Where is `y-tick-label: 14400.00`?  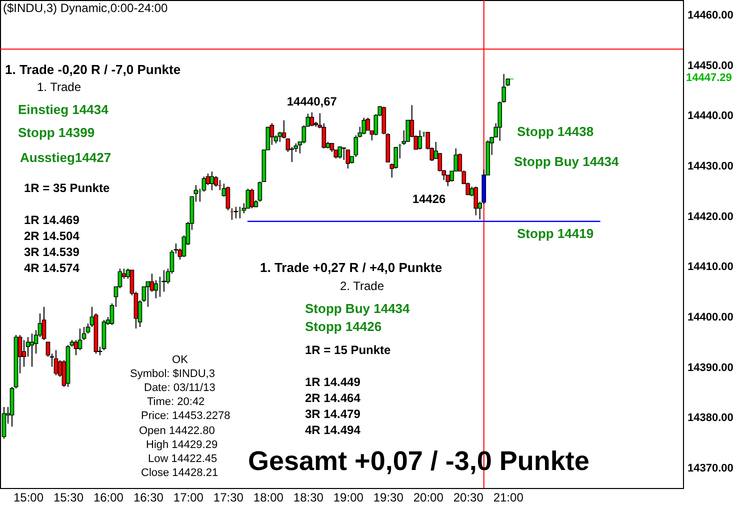 y-tick-label: 14400.00 is located at coordinates (711, 317).